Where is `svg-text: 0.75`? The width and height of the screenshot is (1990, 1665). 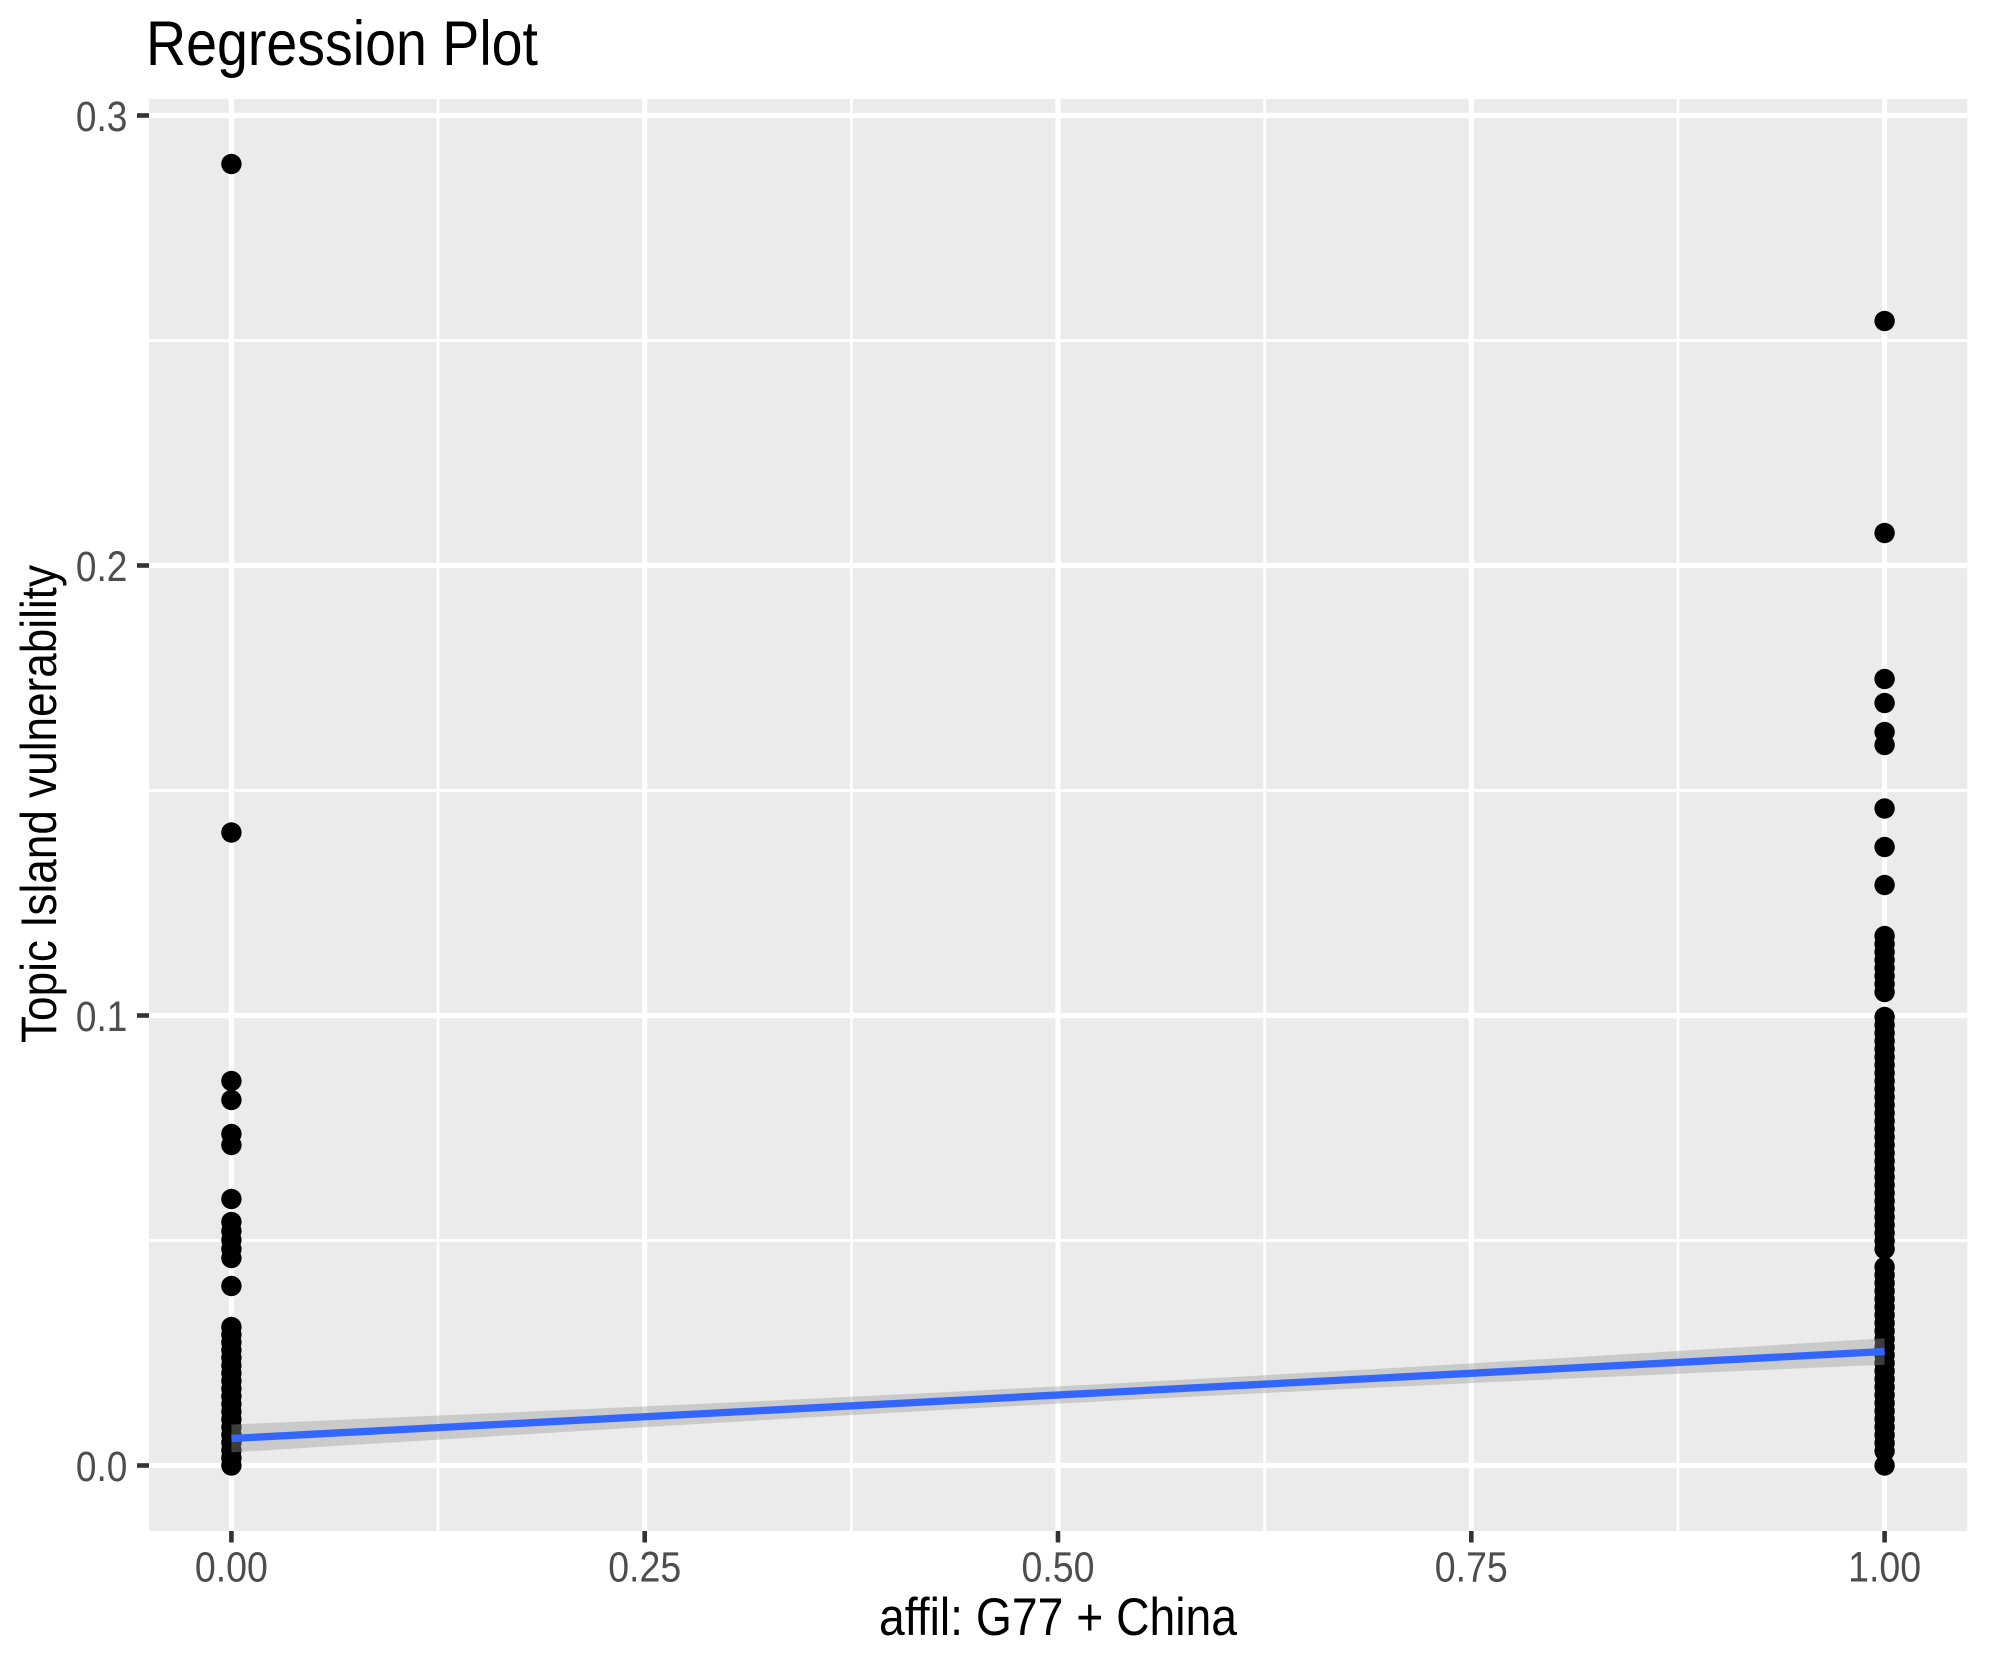
svg-text: 0.75 is located at coordinates (1471, 1567).